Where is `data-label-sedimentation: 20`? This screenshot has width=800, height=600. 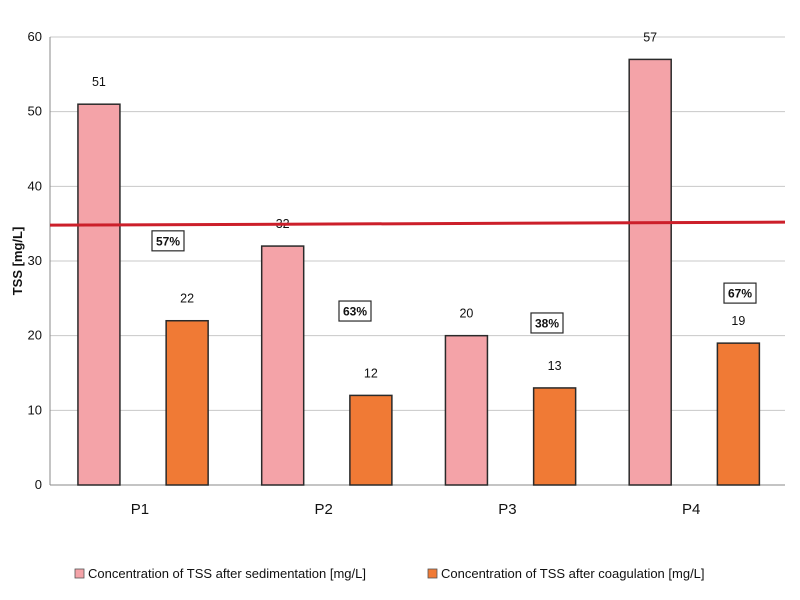
data-label-sedimentation: 20 is located at coordinates (466, 314).